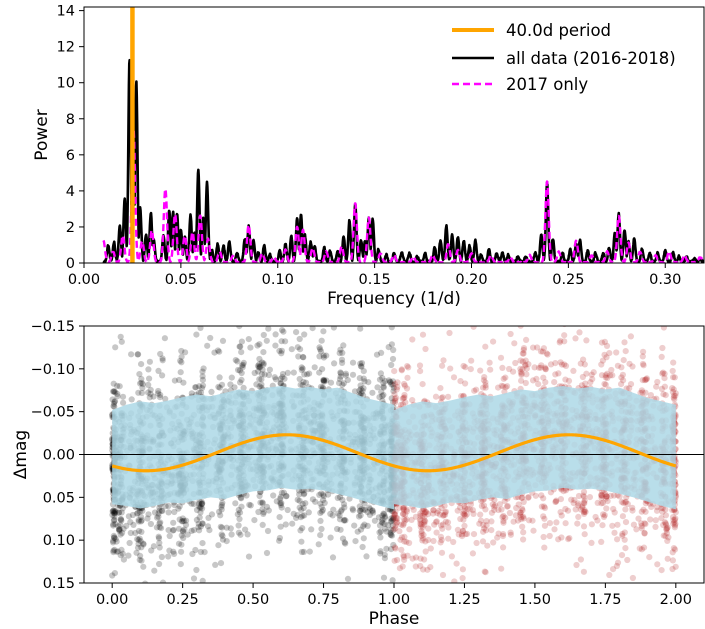 The width and height of the screenshot is (705, 629). Describe the element at coordinates (394, 595) in the screenshot. I see `phase-x-ticks: 0.00 0.25 0.50 0.75 1.00 1.25 1.50 1.75 2.00` at that location.